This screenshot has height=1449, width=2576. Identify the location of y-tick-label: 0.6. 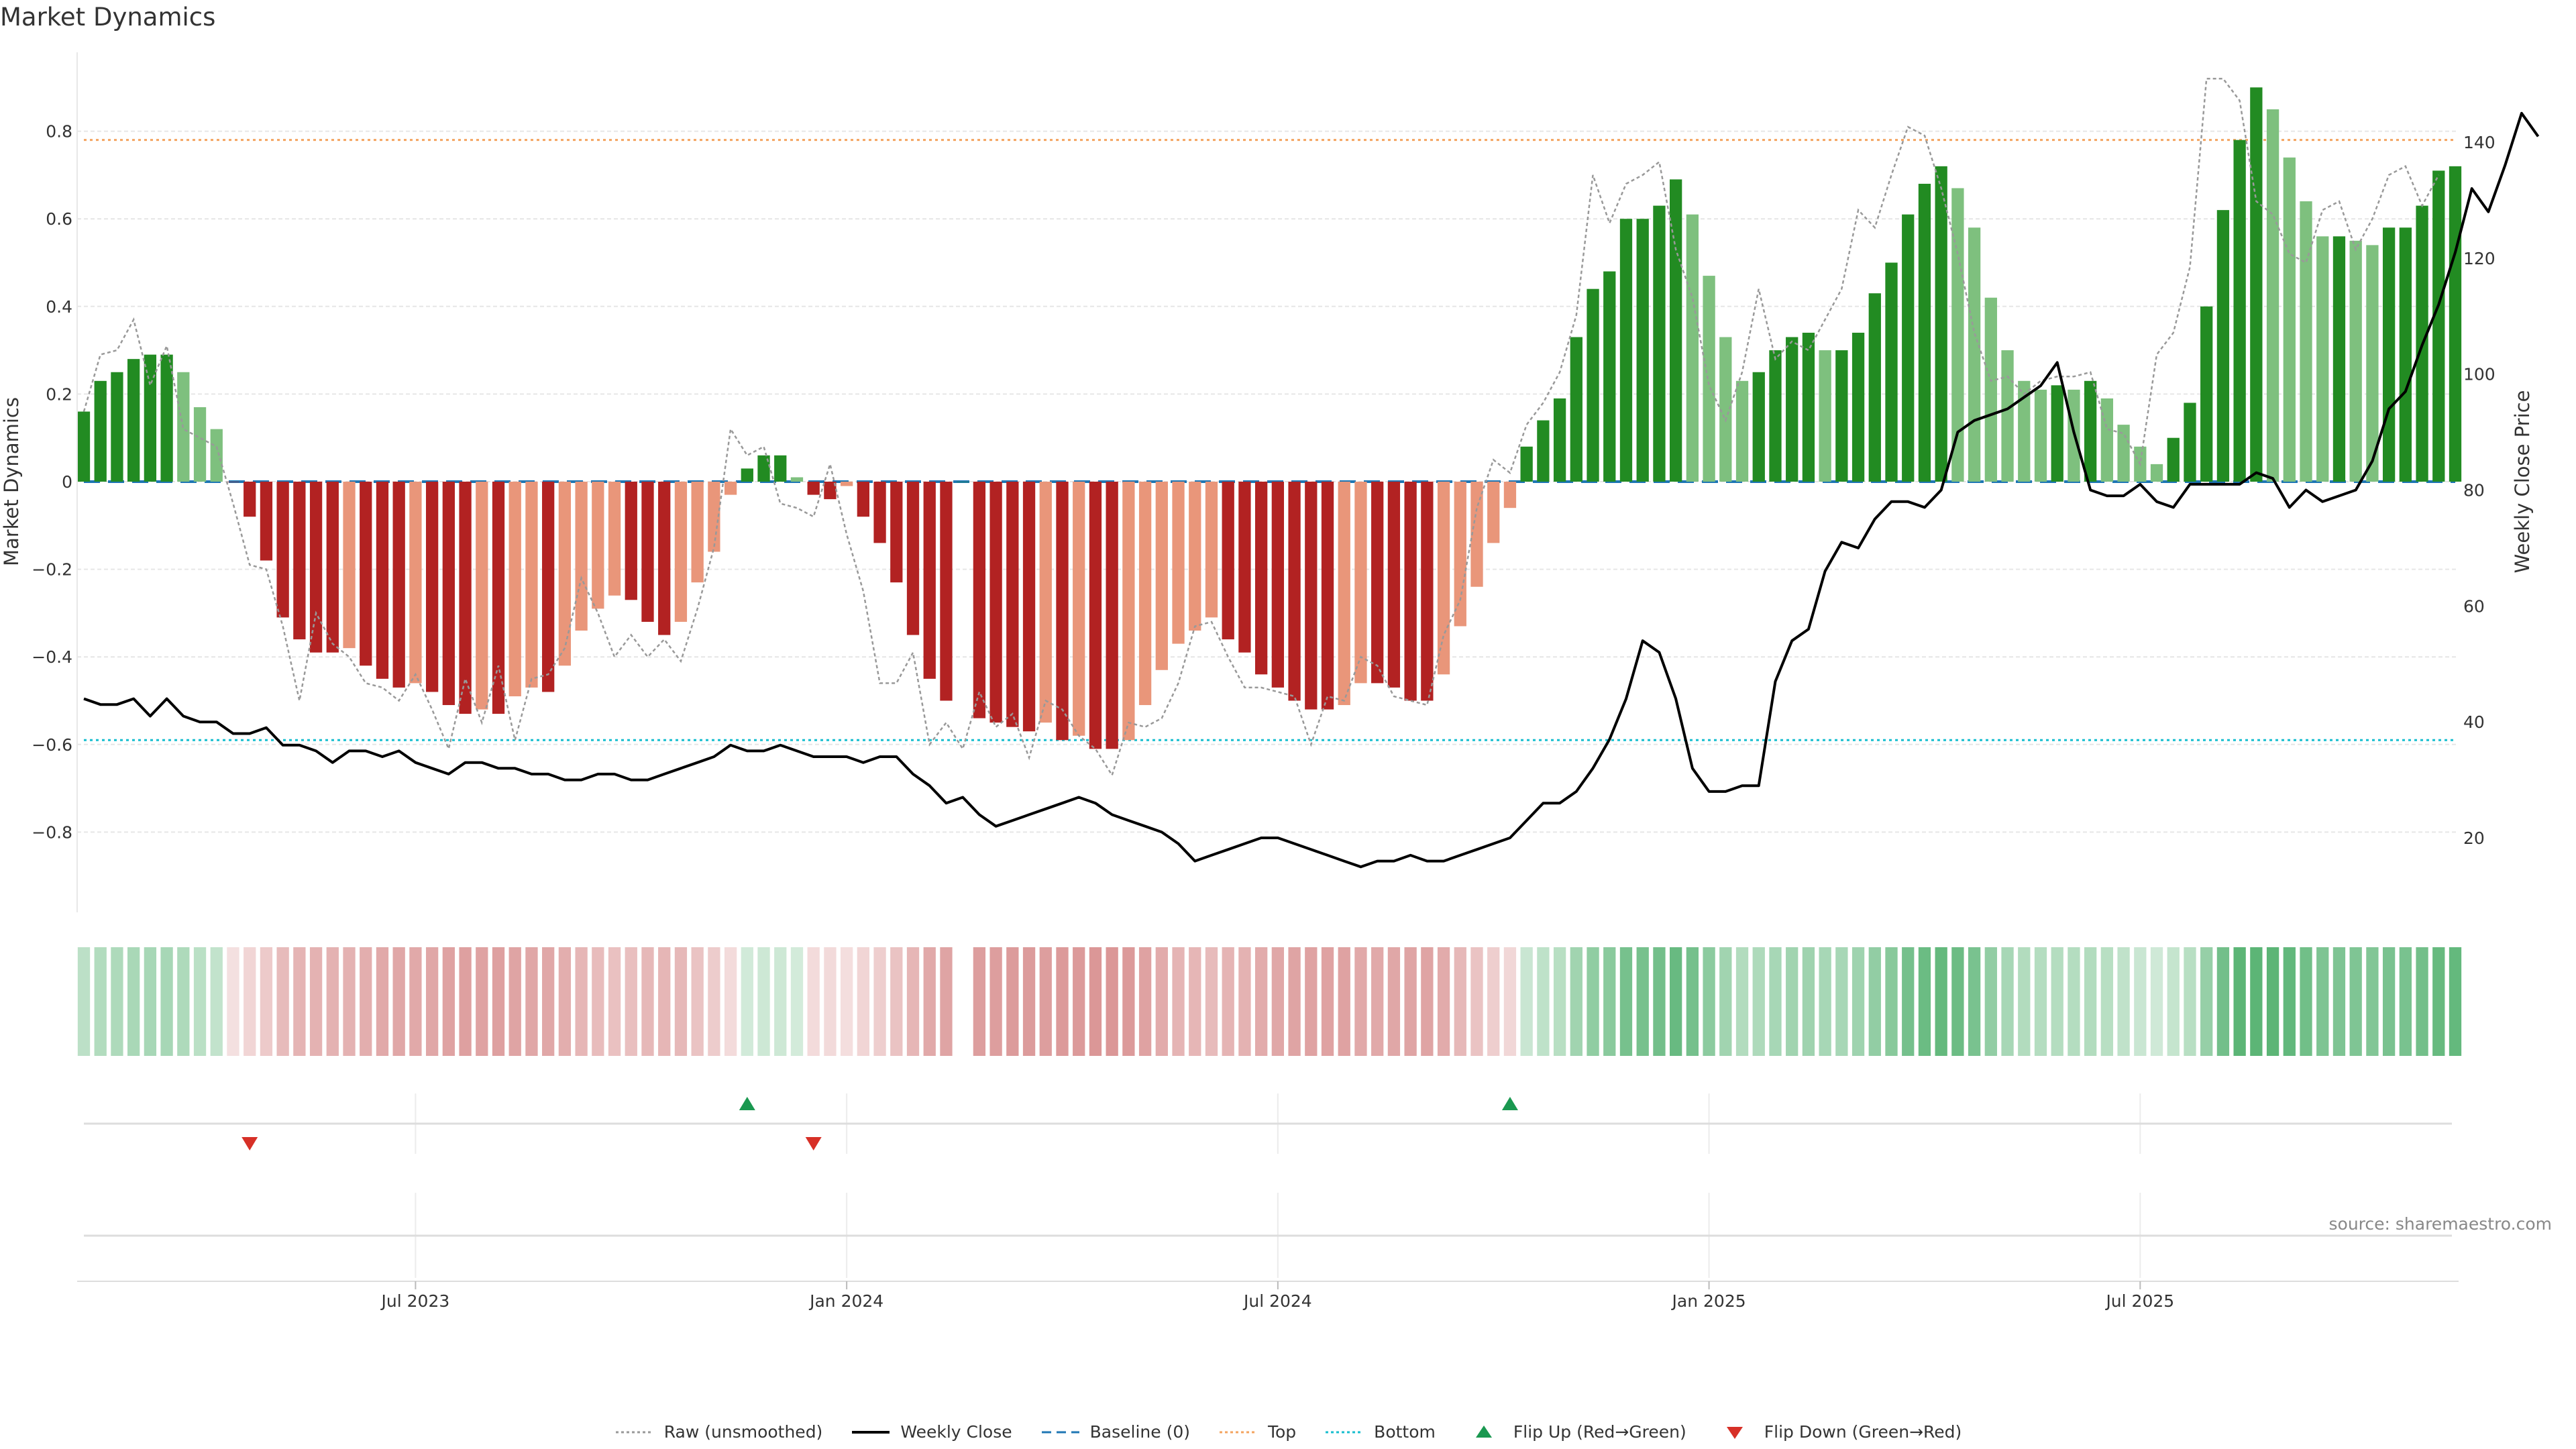
(59, 219).